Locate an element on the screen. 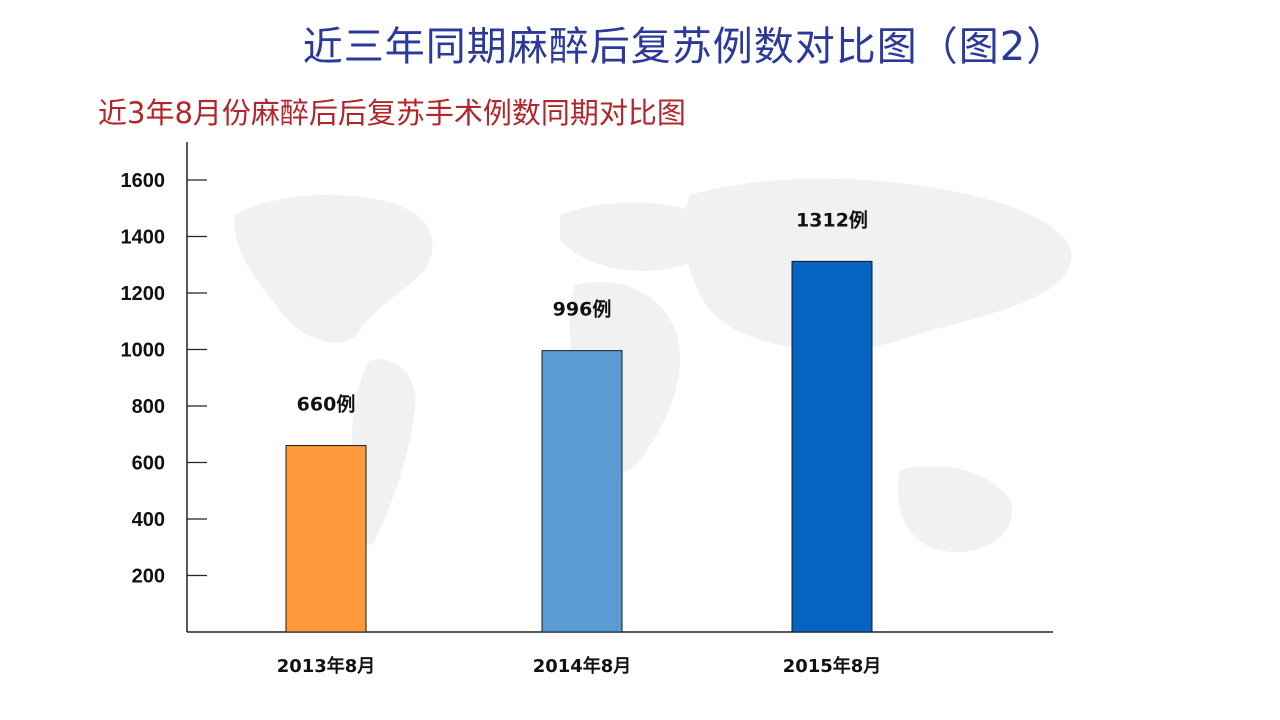  bar-data-label: 1312例 is located at coordinates (832, 219).